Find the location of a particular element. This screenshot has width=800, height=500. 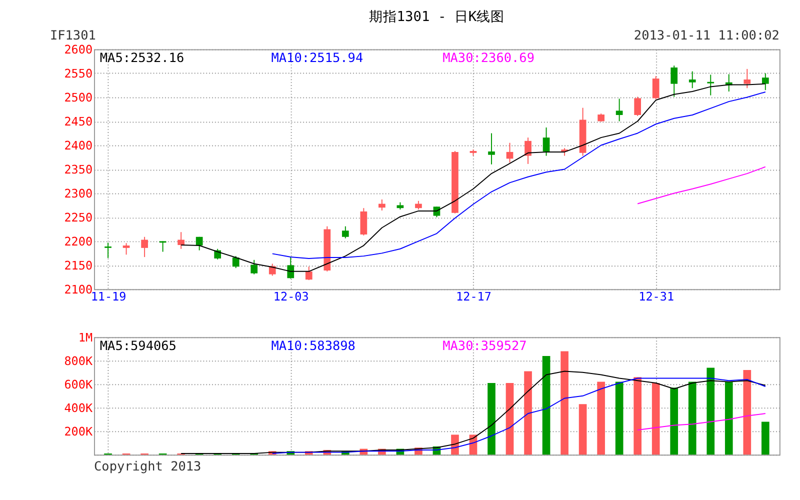

y-tick-label: 2200 is located at coordinates (78, 241).